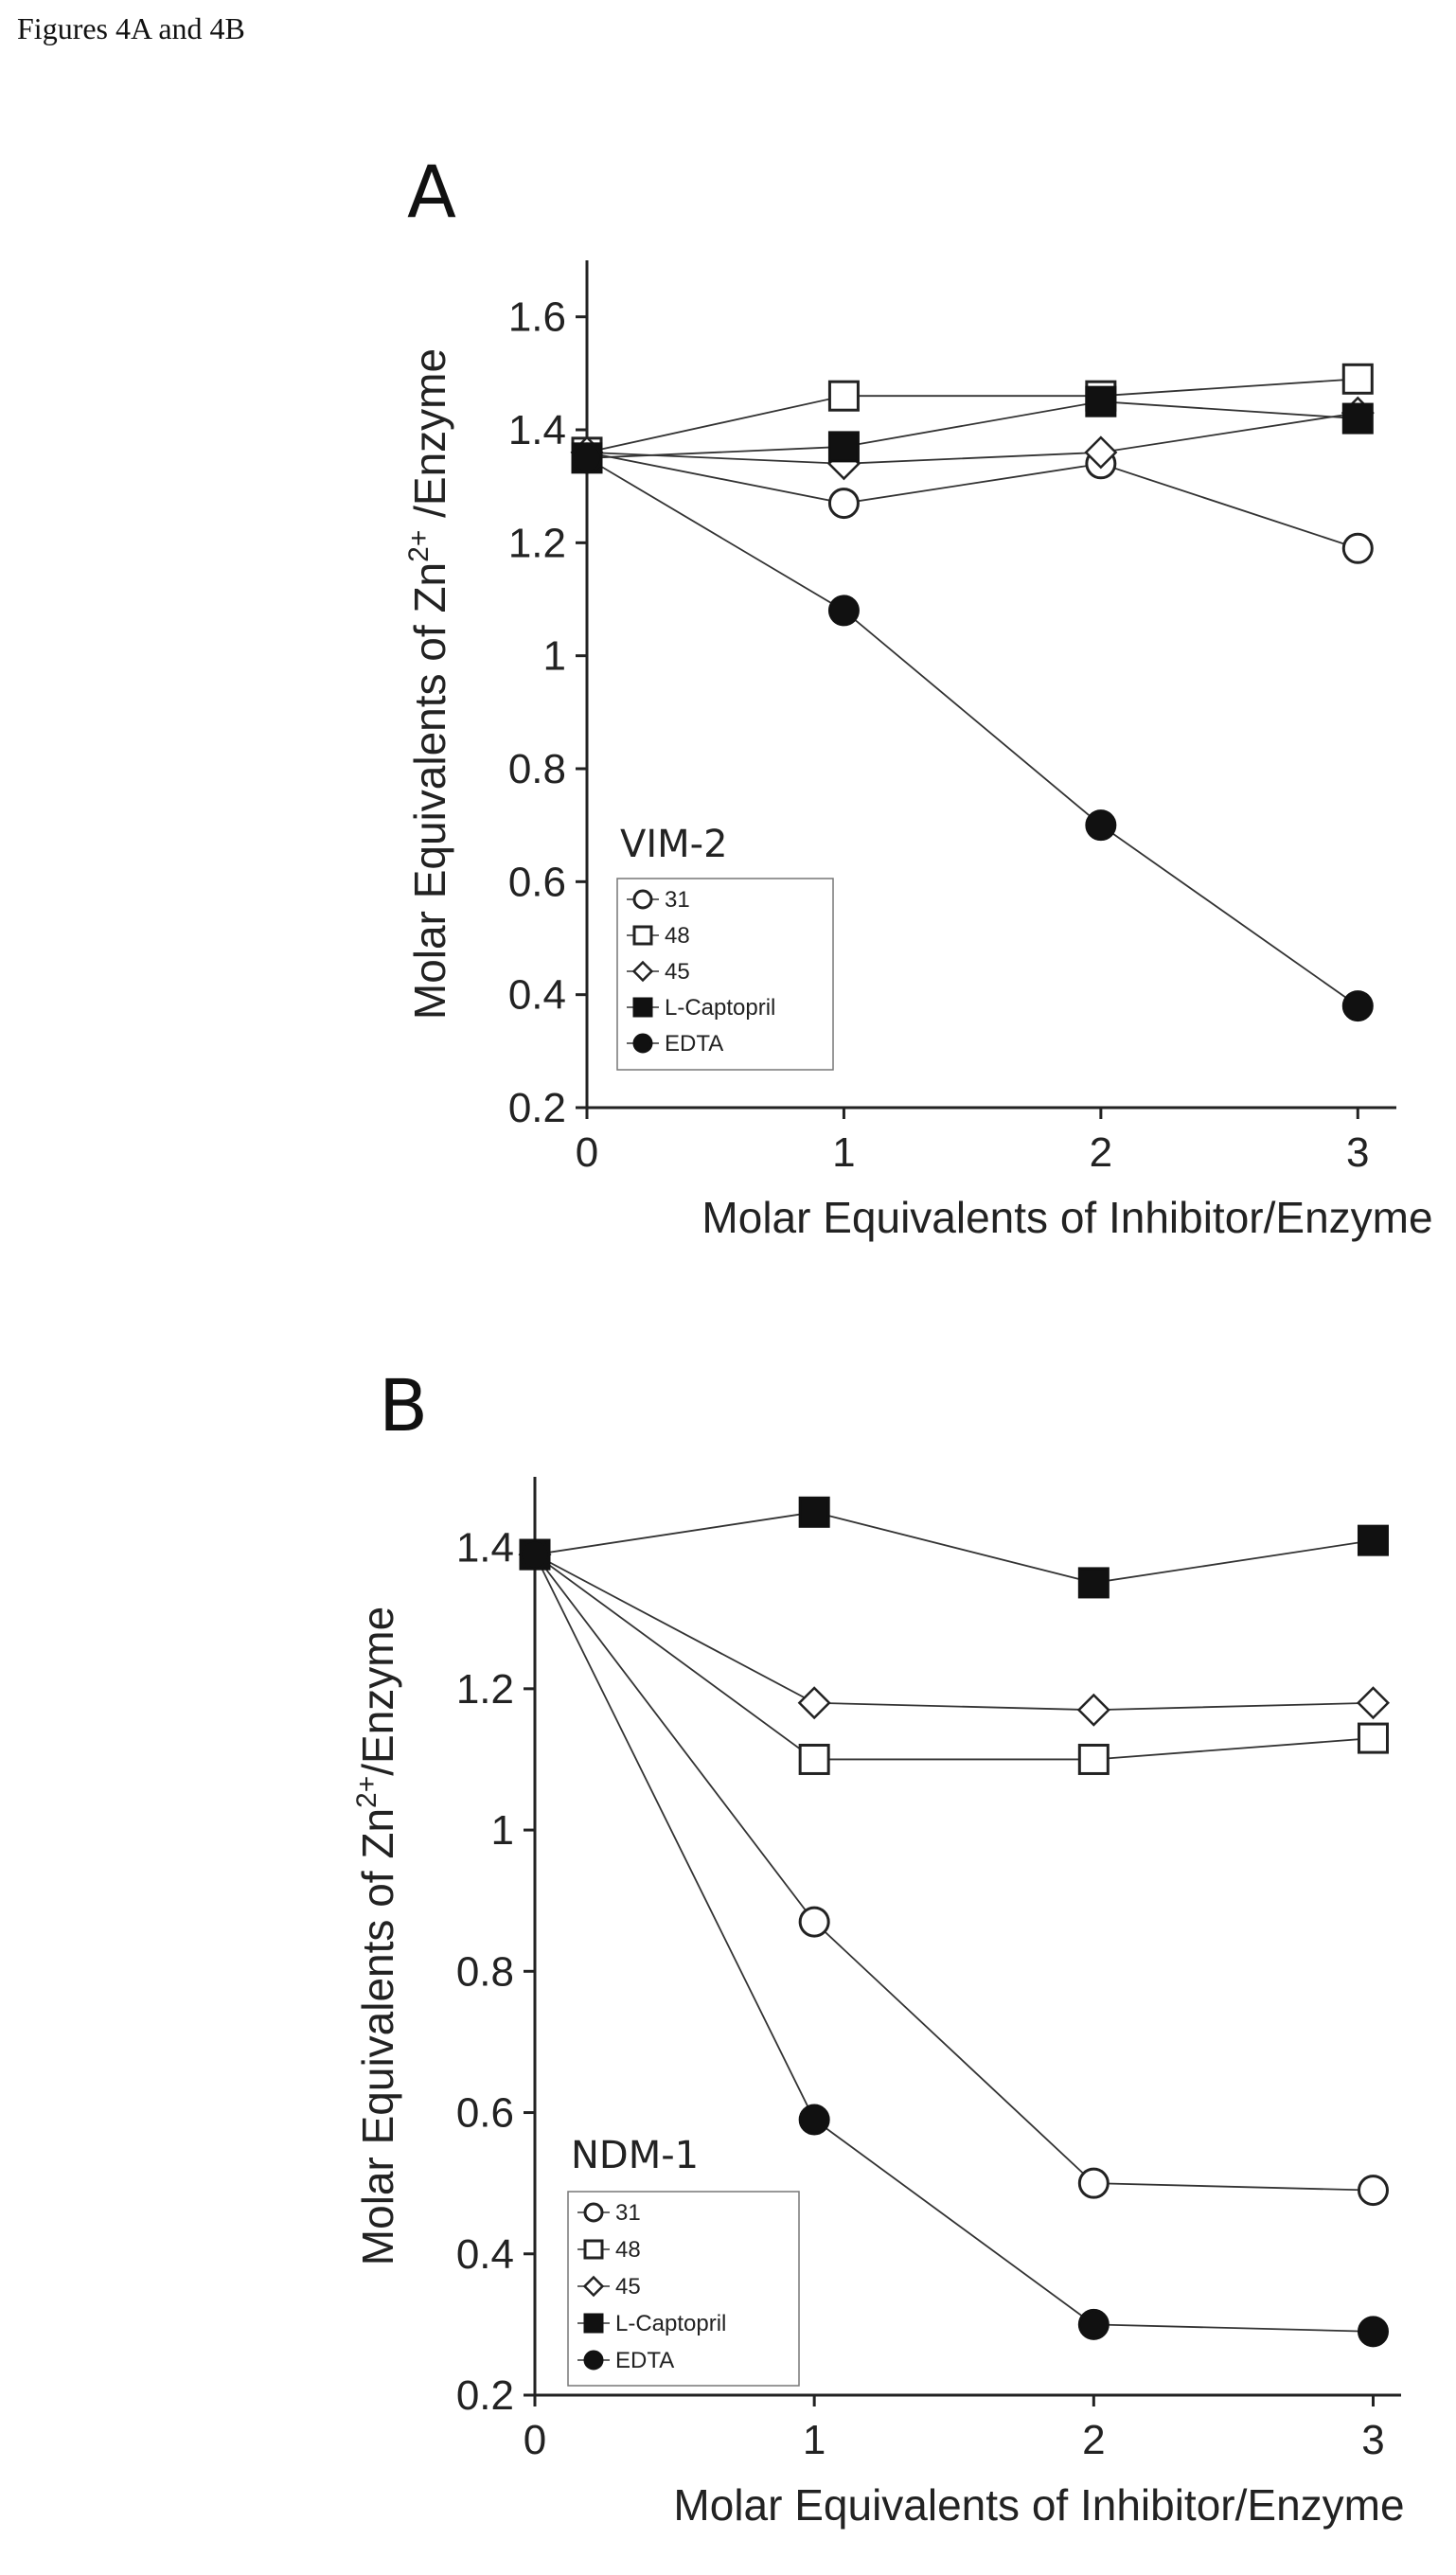  I want to click on chart-b-legend-marker-l-captopril, so click(594, 2323).